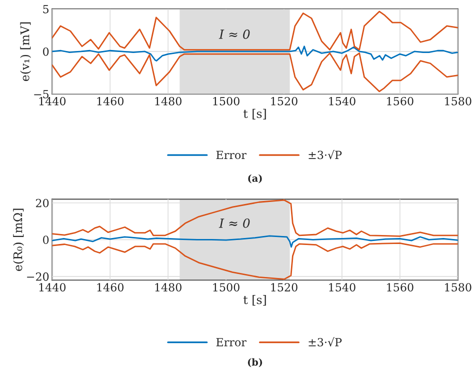 The image size is (474, 373). I want to click on y-axis-title: e(R₀) [mΩ], so click(18, 239).